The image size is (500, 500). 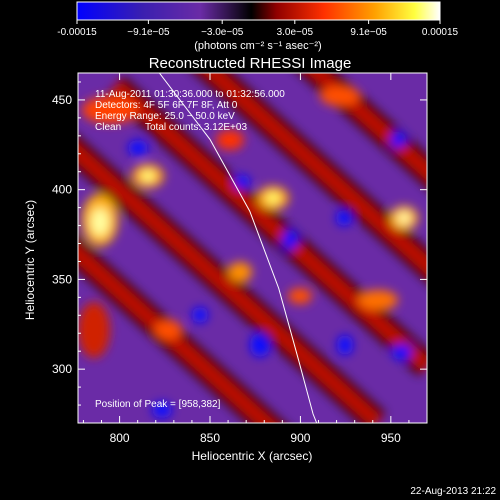 I want to click on colorbar-tick-label: -0.00015, so click(x=77, y=32).